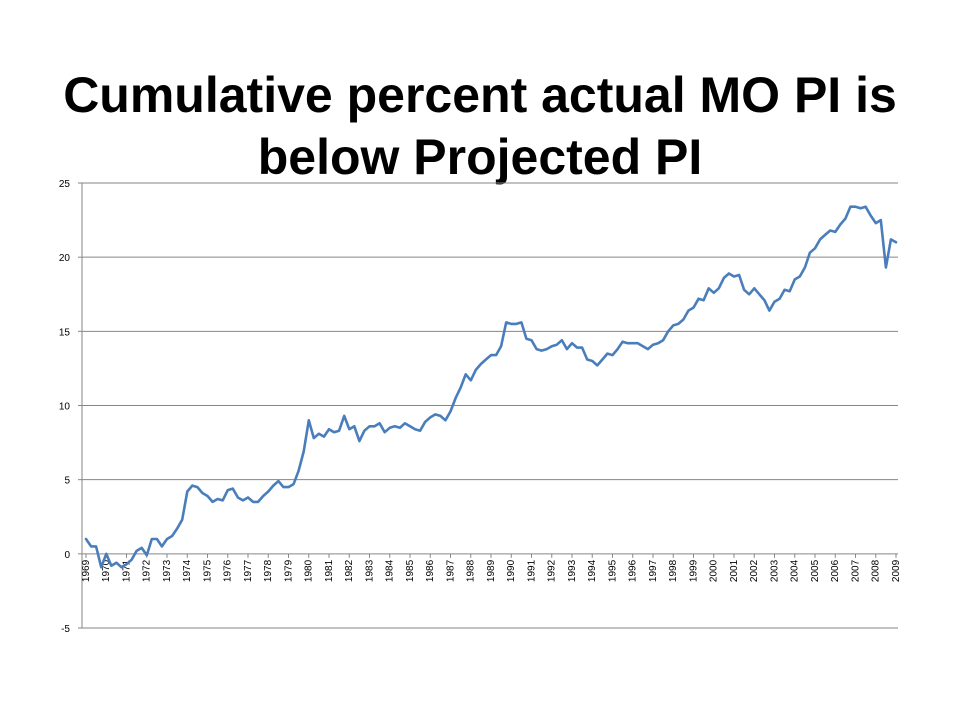 The height and width of the screenshot is (720, 960). I want to click on x-tick-label: 1976, so click(228, 570).